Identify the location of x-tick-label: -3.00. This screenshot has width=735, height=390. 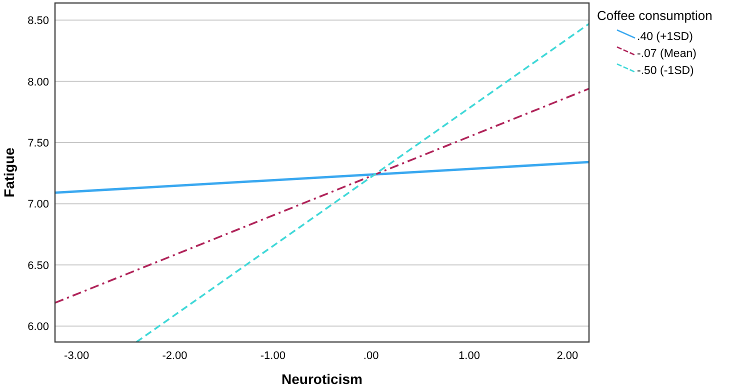
(77, 356).